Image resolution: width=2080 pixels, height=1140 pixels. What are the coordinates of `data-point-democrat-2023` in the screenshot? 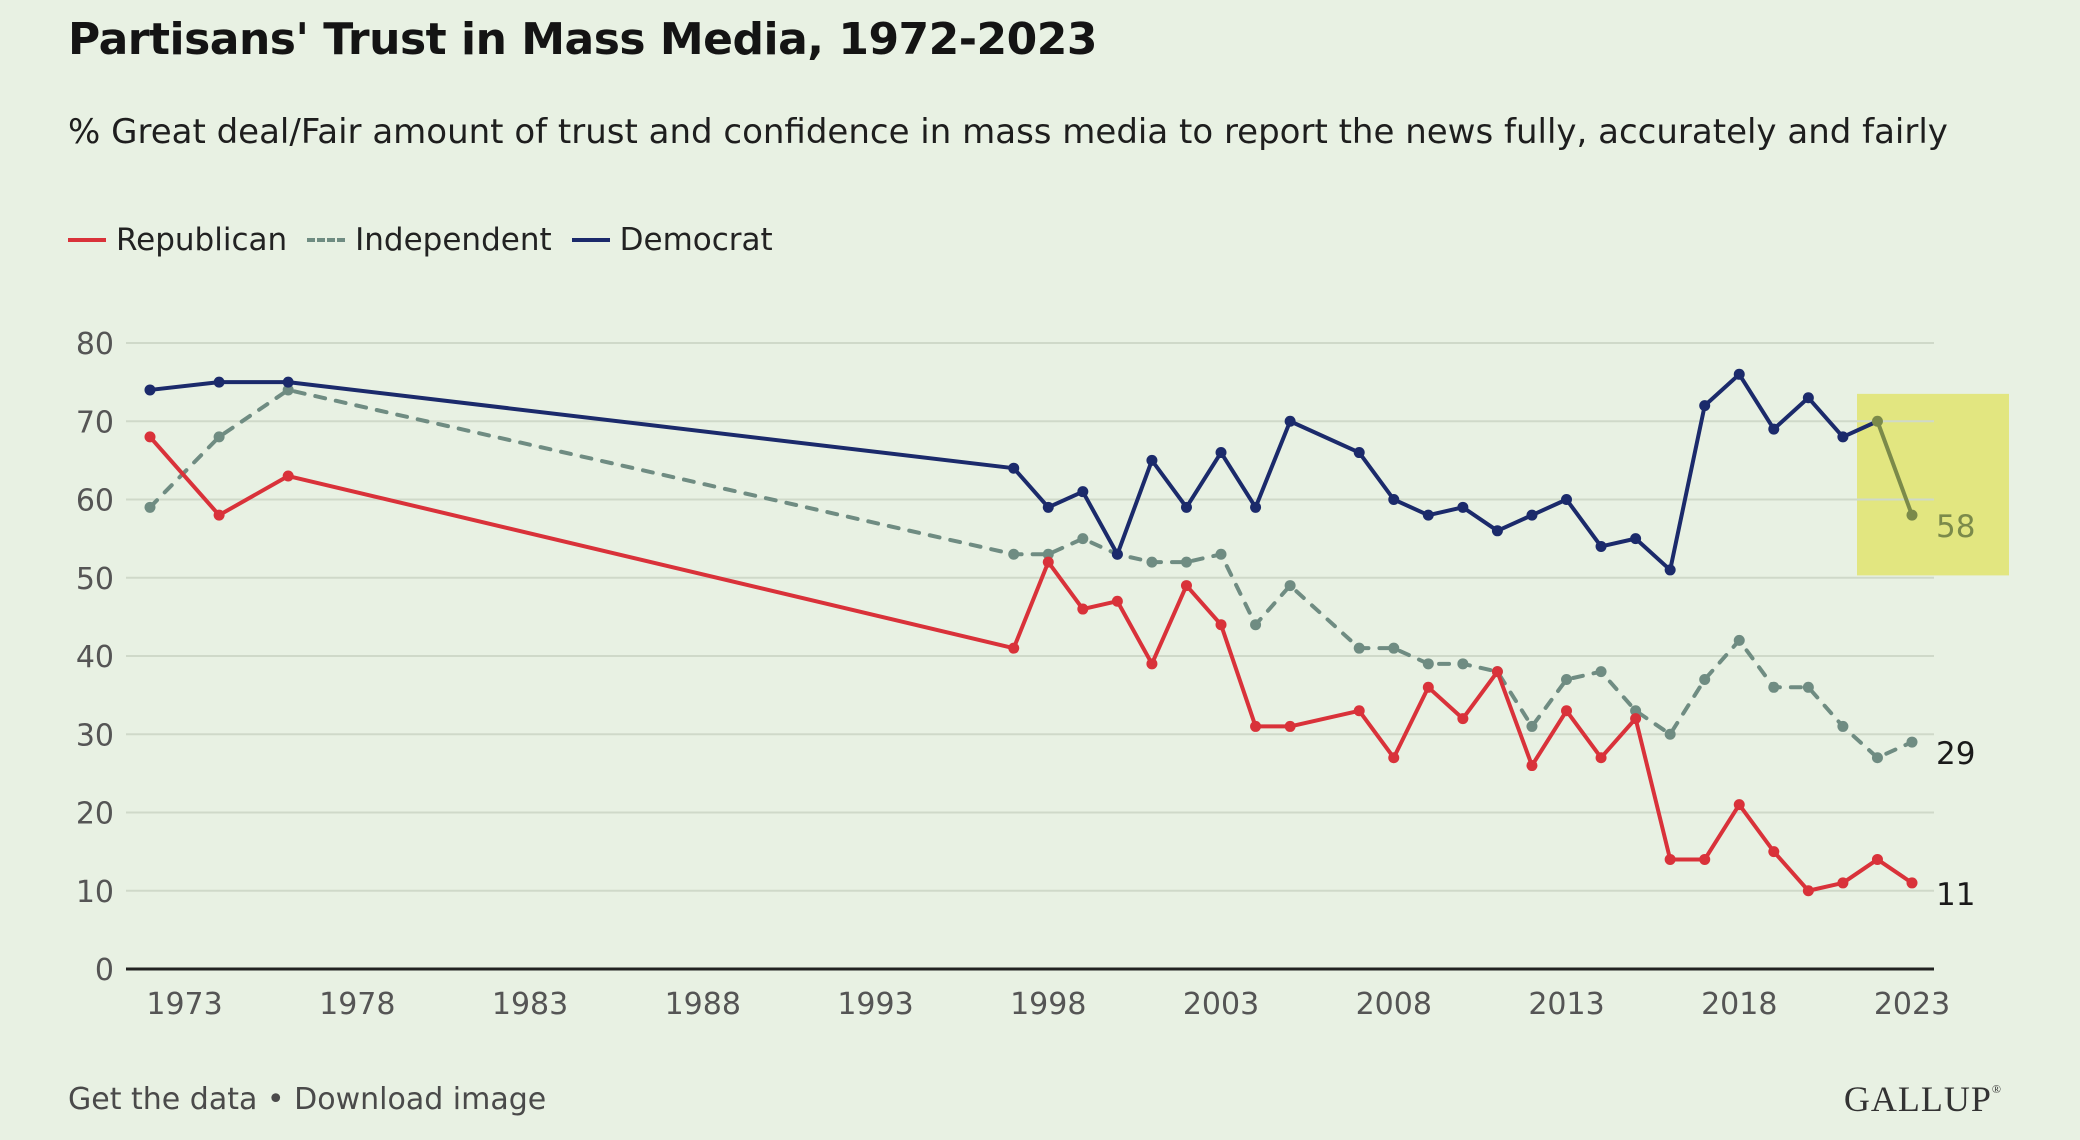 It's located at (1912, 515).